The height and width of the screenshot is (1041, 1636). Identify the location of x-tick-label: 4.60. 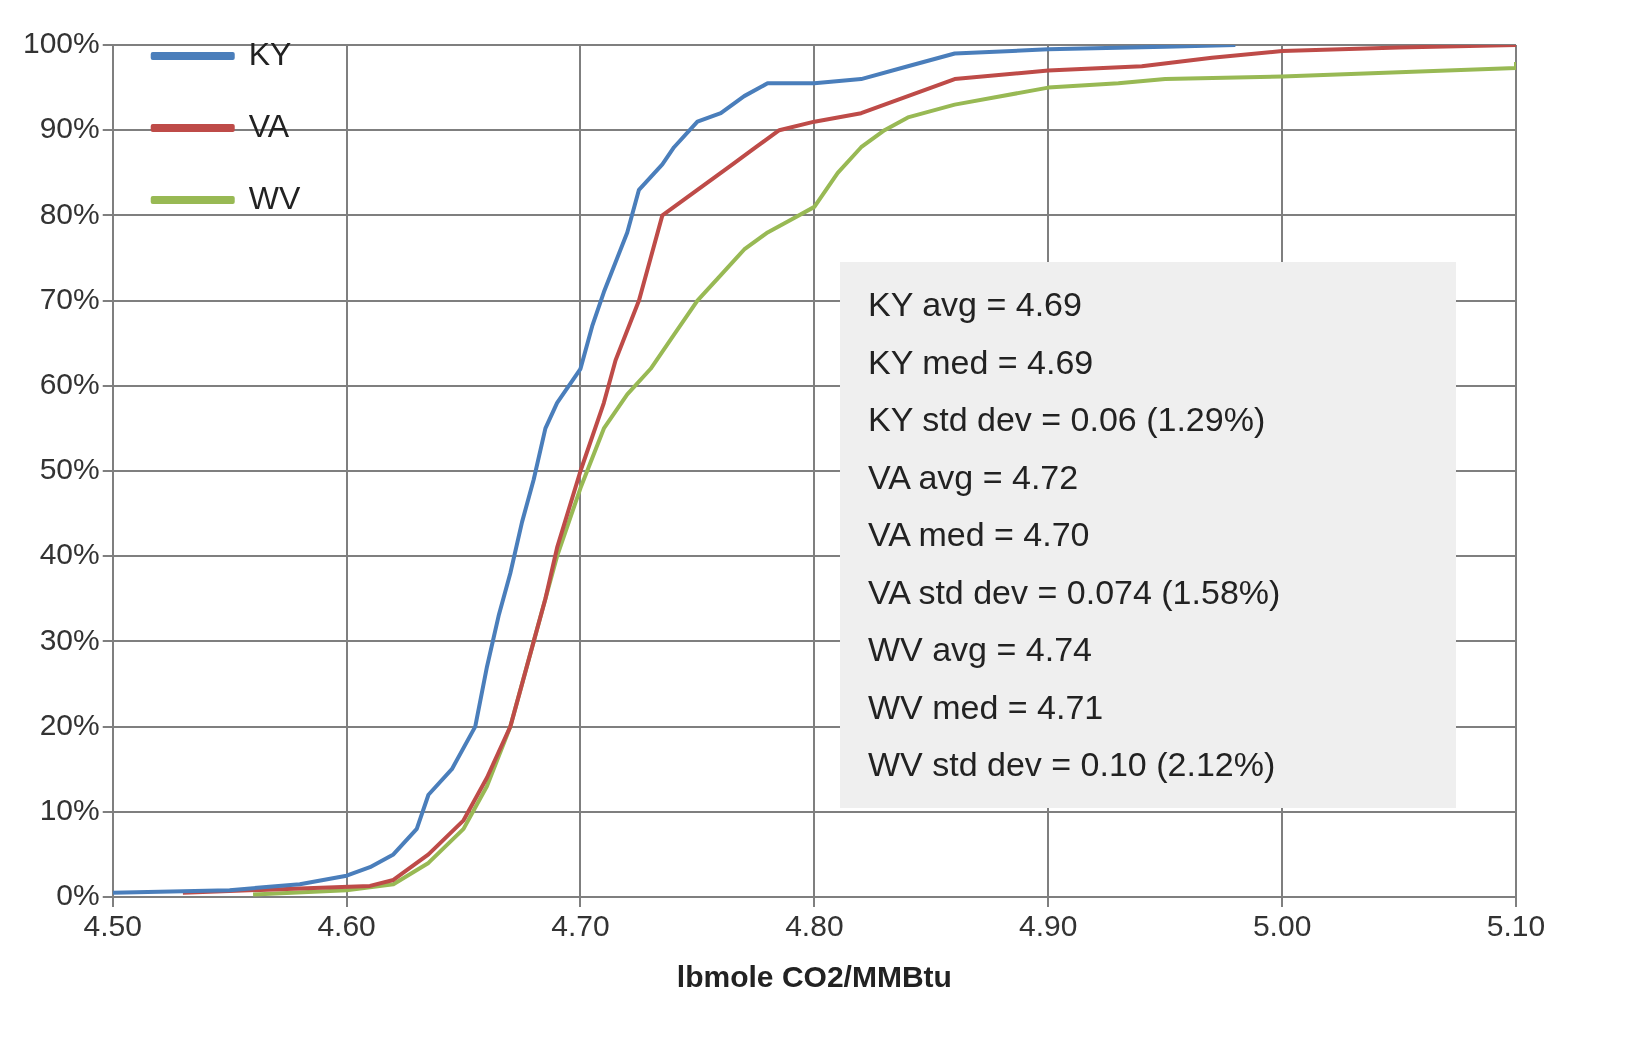
(346, 926).